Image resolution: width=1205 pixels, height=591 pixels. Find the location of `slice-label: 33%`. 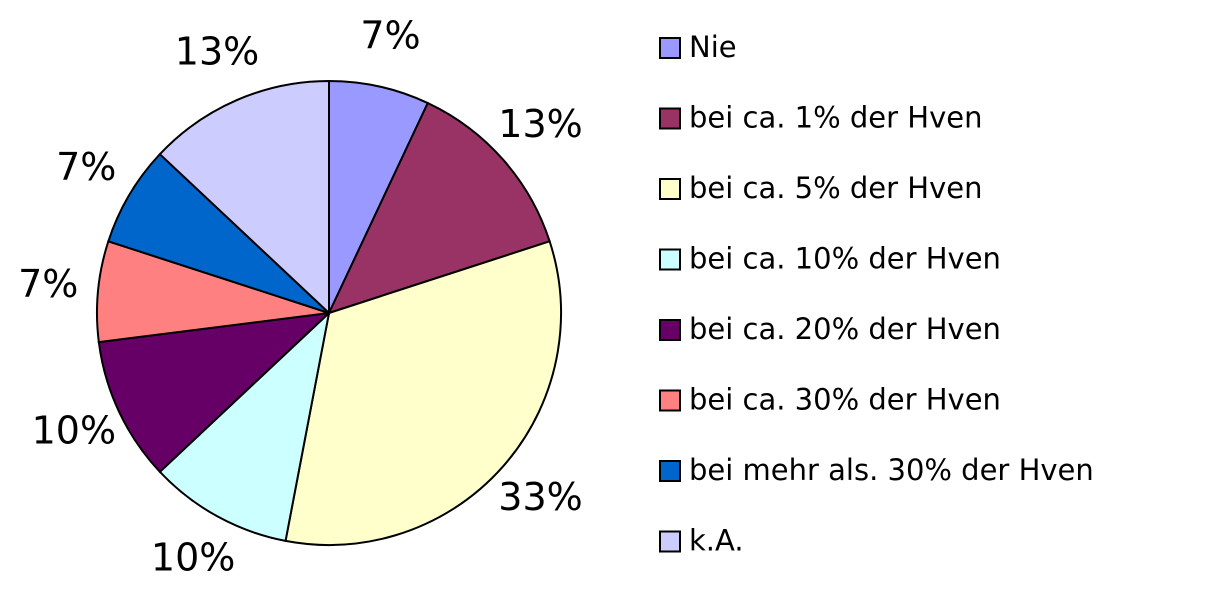

slice-label: 33% is located at coordinates (540, 497).